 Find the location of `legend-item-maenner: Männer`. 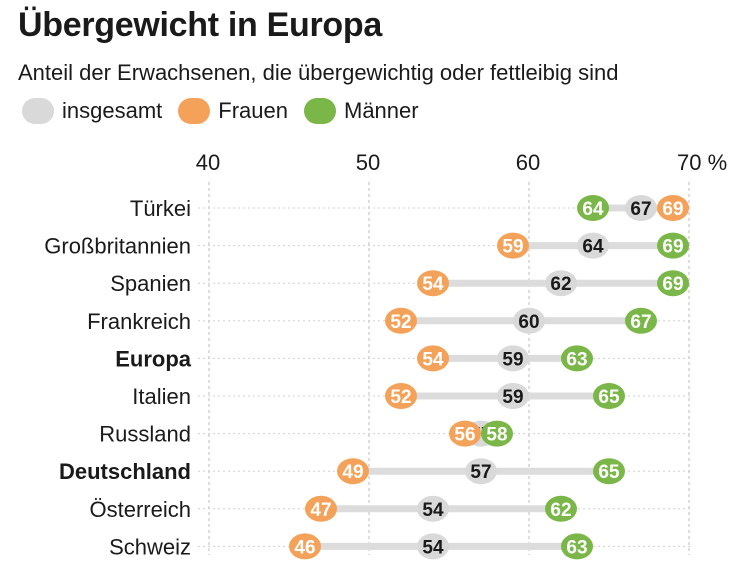

legend-item-maenner: Männer is located at coordinates (361, 111).